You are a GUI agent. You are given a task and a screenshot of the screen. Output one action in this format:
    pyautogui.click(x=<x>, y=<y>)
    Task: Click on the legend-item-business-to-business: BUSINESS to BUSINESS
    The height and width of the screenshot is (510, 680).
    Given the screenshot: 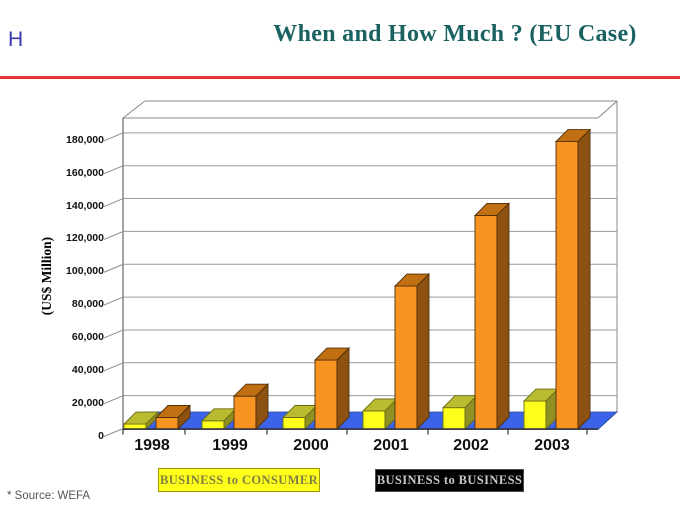 What is the action you would take?
    pyautogui.click(x=449, y=480)
    